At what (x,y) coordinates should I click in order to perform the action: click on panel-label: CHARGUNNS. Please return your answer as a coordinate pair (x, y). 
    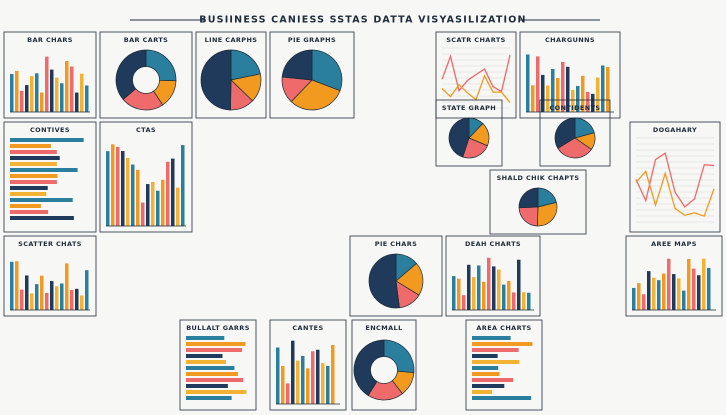
    Looking at the image, I should click on (570, 40).